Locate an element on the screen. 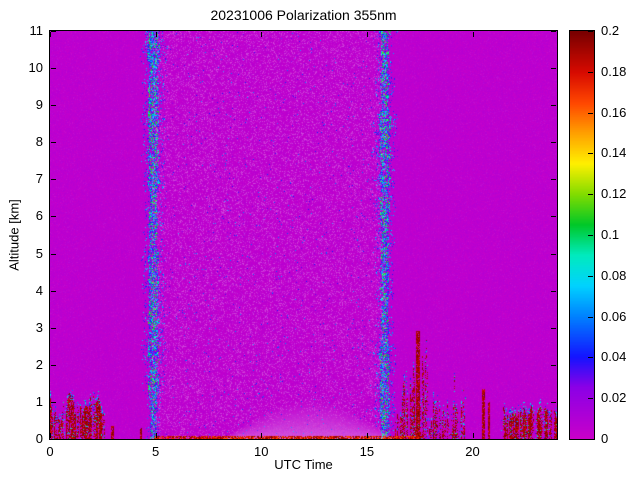 The width and height of the screenshot is (640, 480). y-tick-label: 3 is located at coordinates (39, 327).